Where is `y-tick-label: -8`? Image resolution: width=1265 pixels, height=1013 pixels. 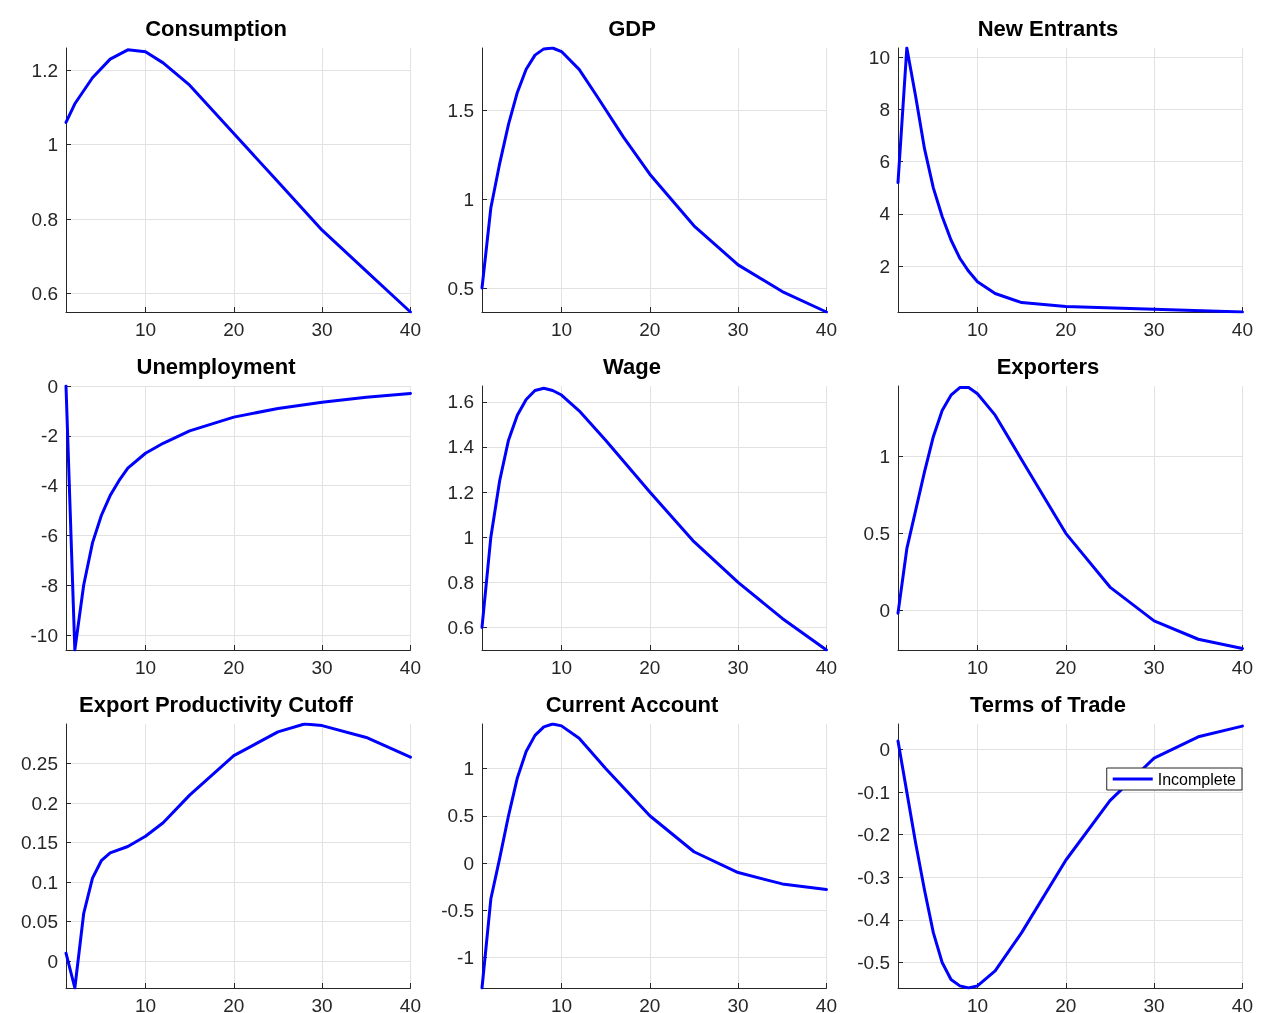
y-tick-label: -8 is located at coordinates (49, 585).